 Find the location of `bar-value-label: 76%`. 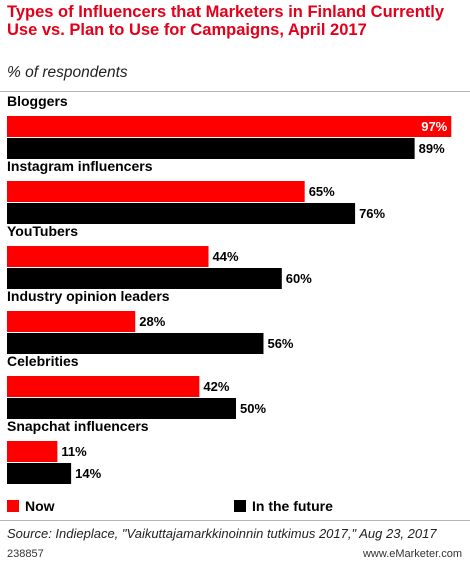

bar-value-label: 76% is located at coordinates (372, 213).